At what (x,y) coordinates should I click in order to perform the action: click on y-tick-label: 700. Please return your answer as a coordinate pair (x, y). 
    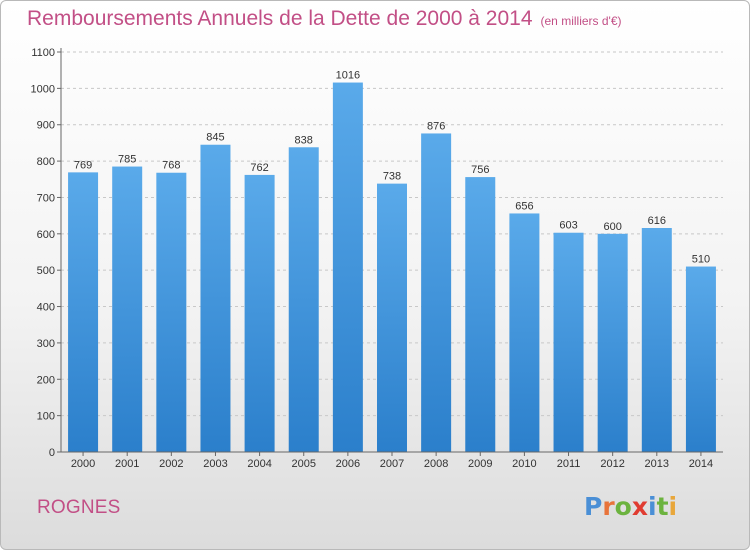
    Looking at the image, I should click on (46, 198).